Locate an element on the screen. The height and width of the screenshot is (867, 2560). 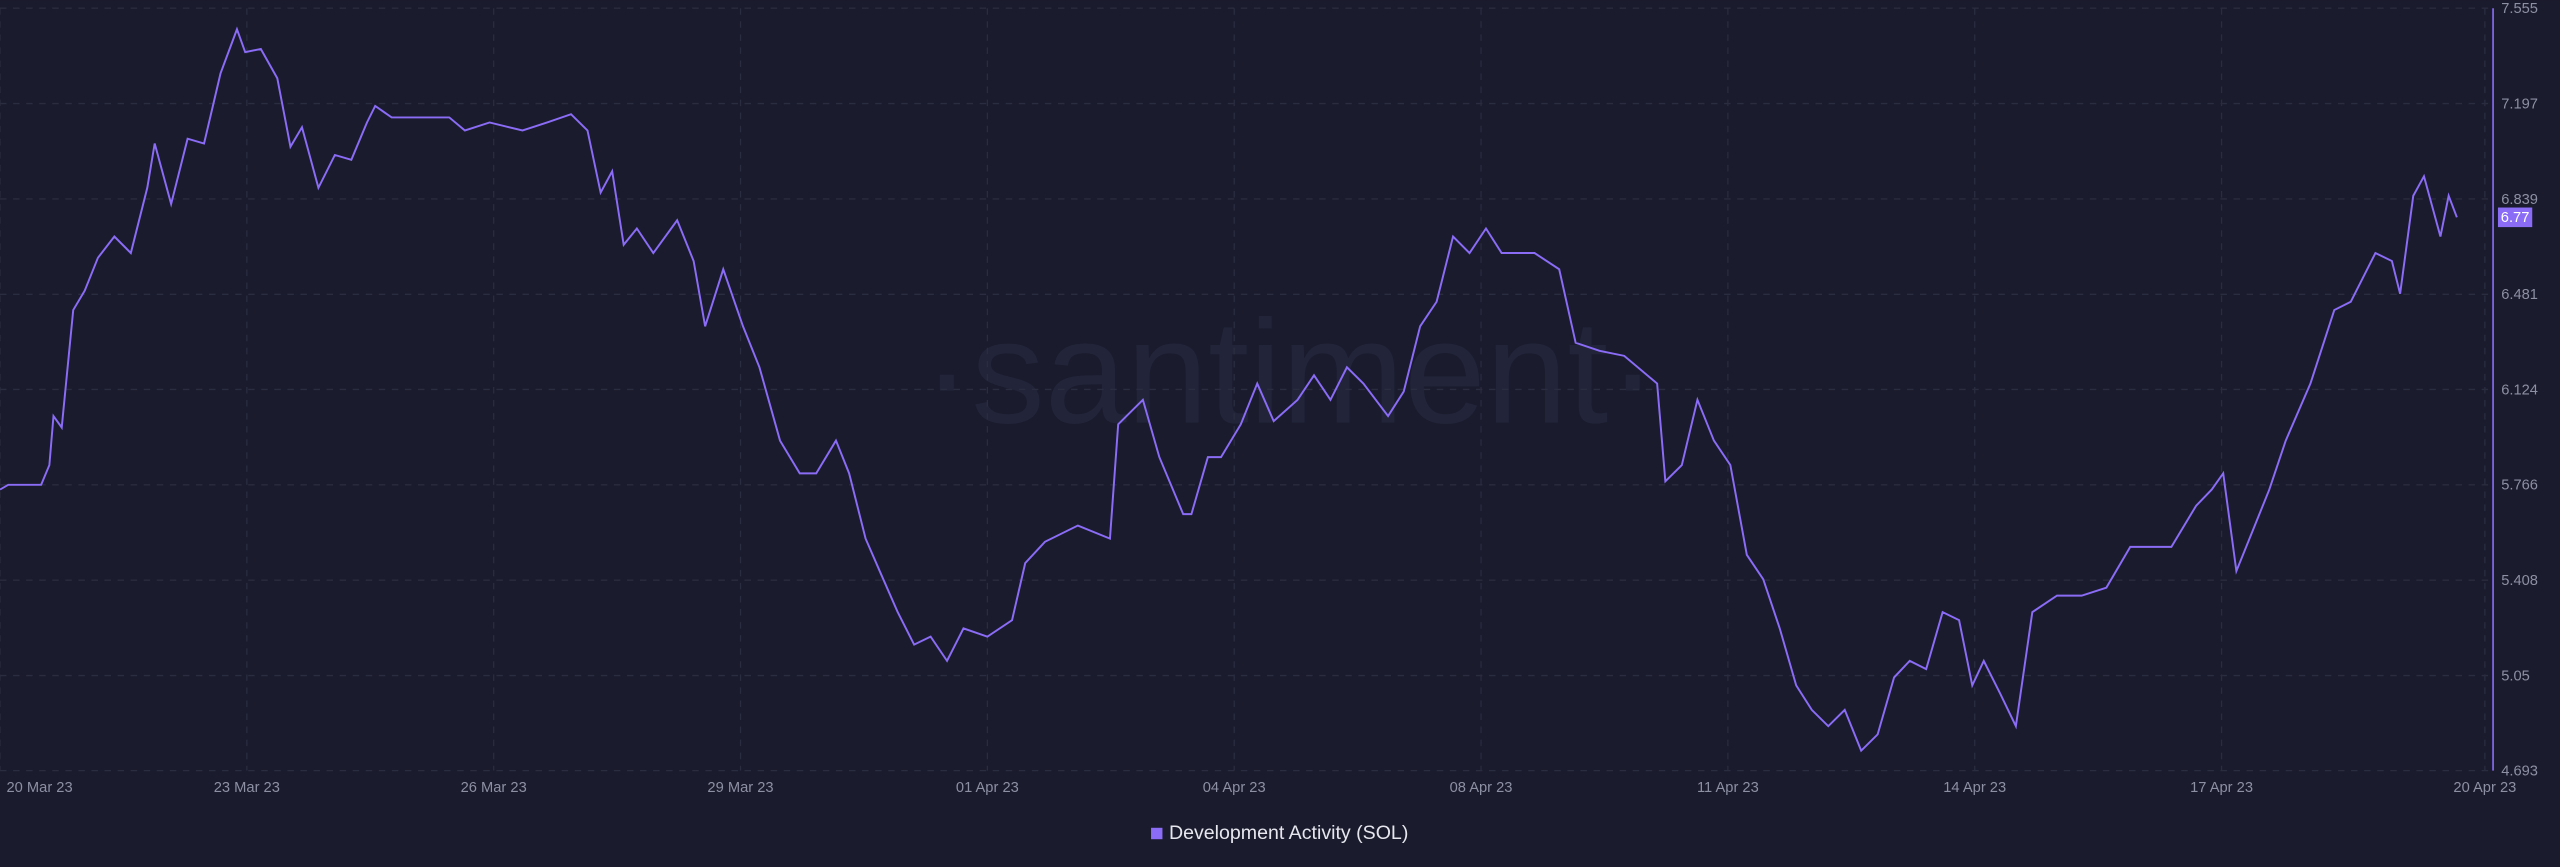
x-tick-label: 08 Apr 23 is located at coordinates (1481, 788).